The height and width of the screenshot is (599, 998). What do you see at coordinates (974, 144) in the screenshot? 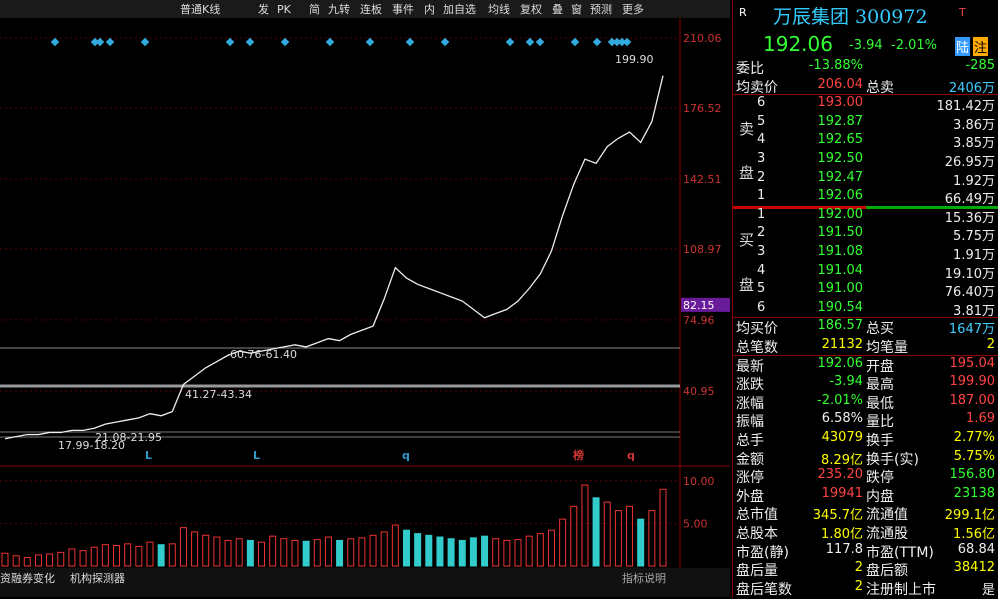
I see `book-volume: 3.85万` at bounding box center [974, 144].